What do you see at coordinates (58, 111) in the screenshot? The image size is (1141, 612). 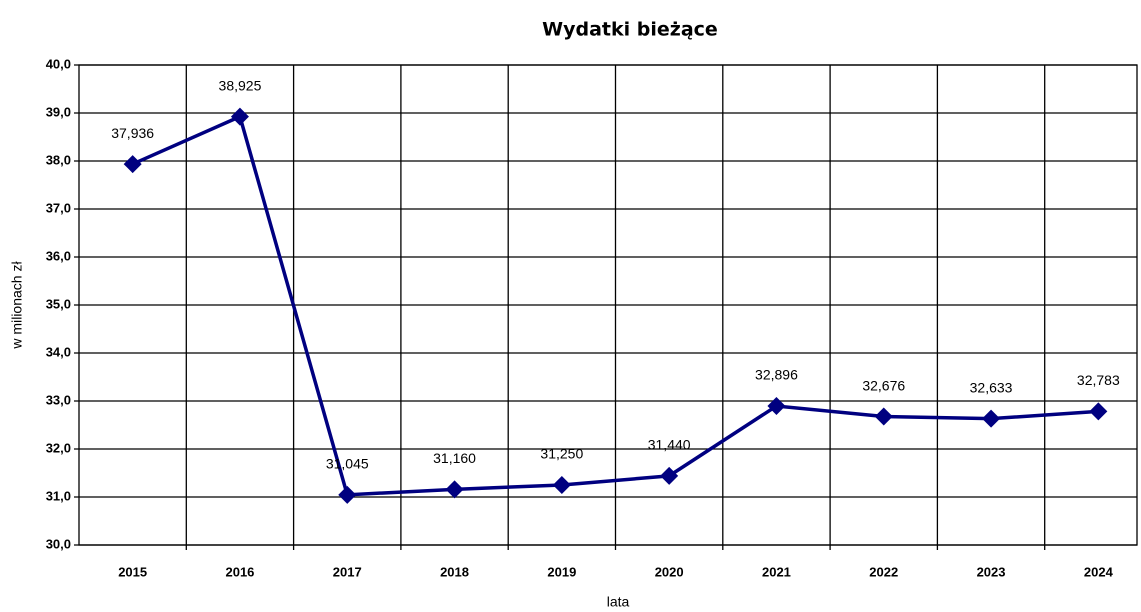 I see `y-tick-label: 39,0` at bounding box center [58, 111].